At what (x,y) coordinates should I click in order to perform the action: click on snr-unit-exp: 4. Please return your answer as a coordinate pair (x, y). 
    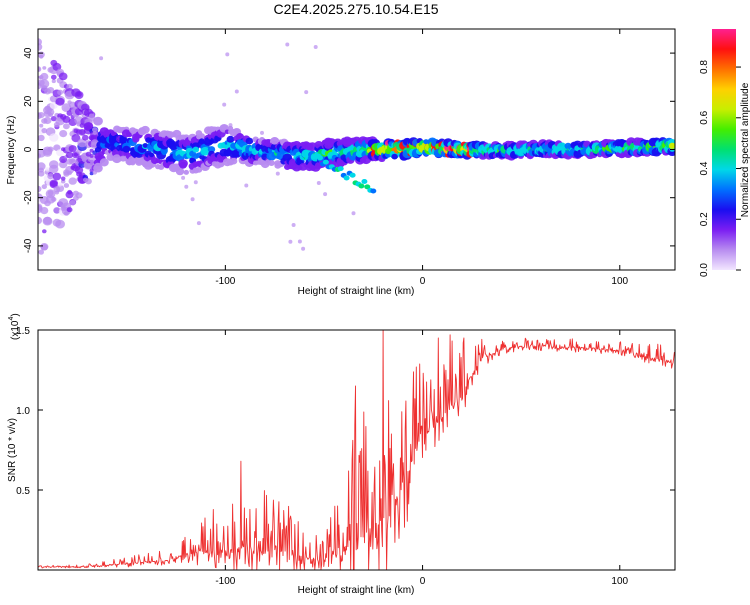
    Looking at the image, I should click on (11, 319).